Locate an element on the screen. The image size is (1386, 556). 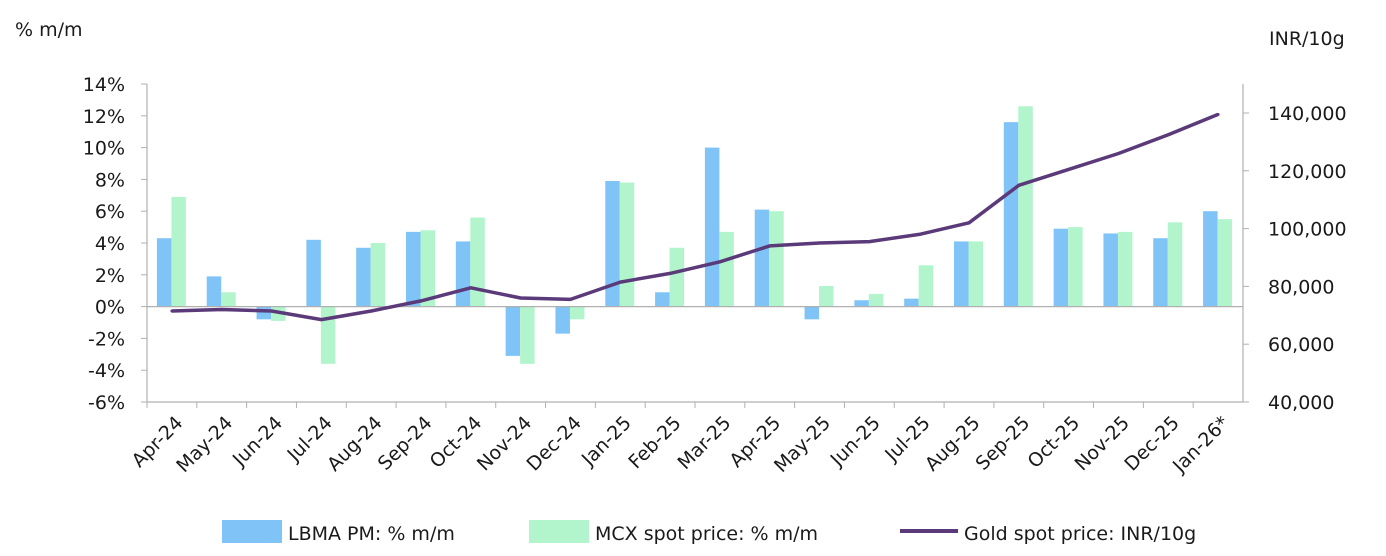
right-tick-label: 60,000 is located at coordinates (1301, 345).